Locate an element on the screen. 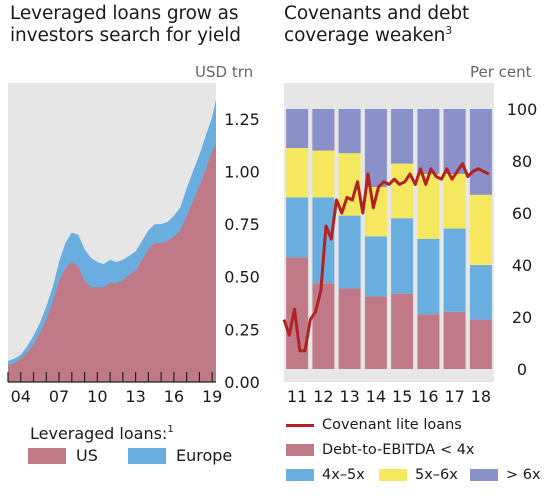 The image size is (551, 499). left-legend-title: Leveraged loans:1 is located at coordinates (102, 433).